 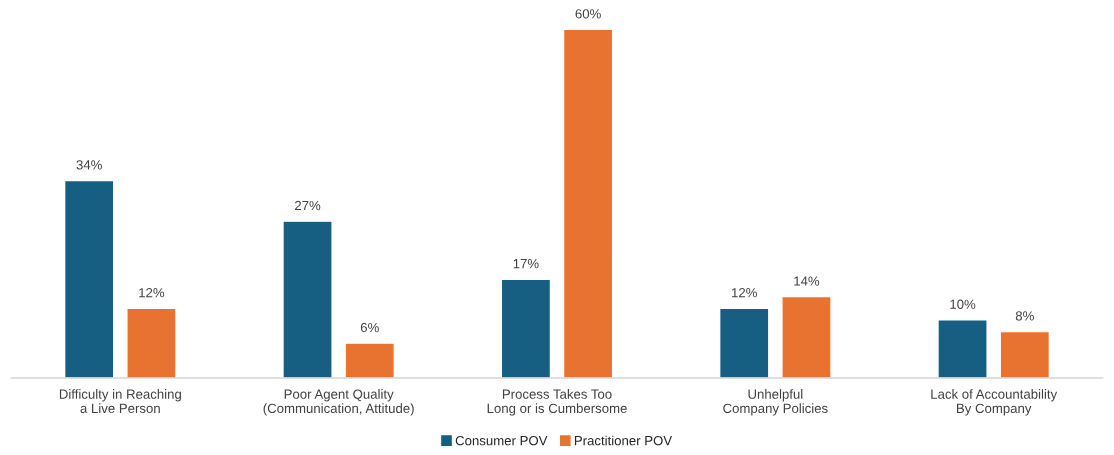 I want to click on x-tick-label: Process Takes Too Long or is Cumbersome, so click(x=557, y=402).